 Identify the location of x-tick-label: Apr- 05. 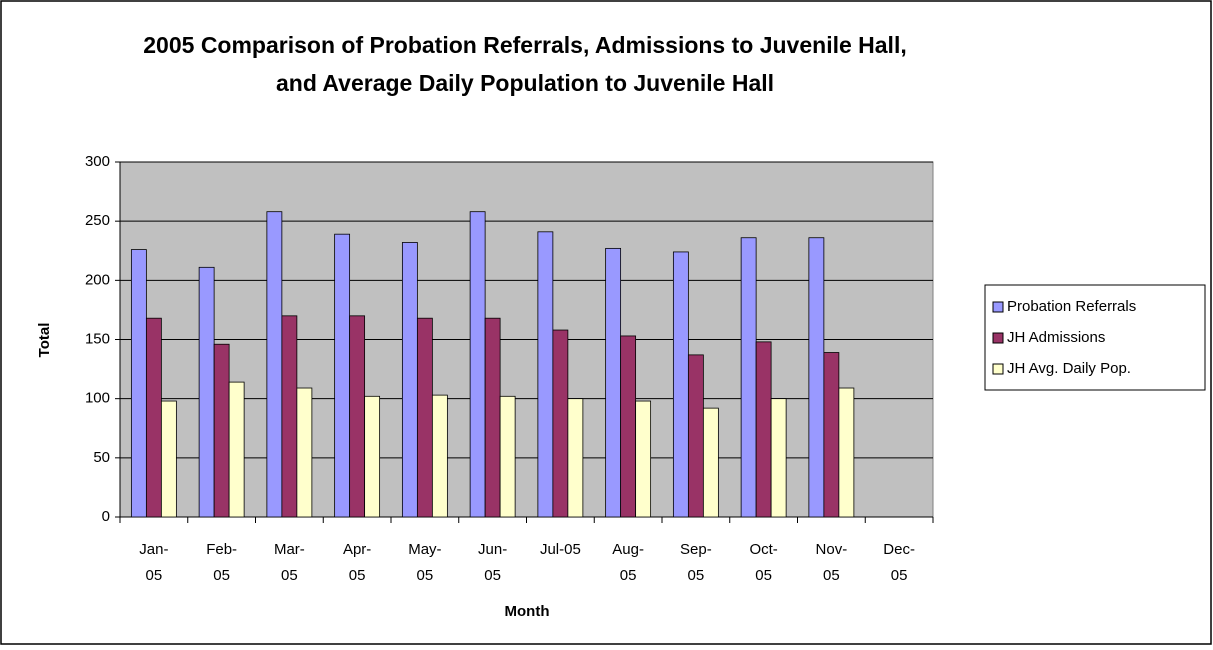
(357, 562).